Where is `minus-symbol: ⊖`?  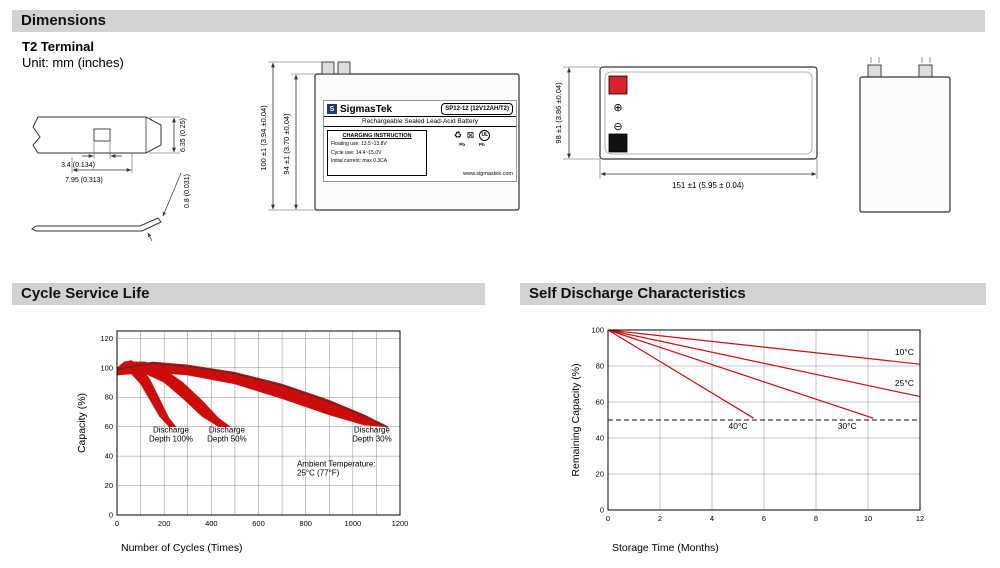 minus-symbol: ⊖ is located at coordinates (617, 127).